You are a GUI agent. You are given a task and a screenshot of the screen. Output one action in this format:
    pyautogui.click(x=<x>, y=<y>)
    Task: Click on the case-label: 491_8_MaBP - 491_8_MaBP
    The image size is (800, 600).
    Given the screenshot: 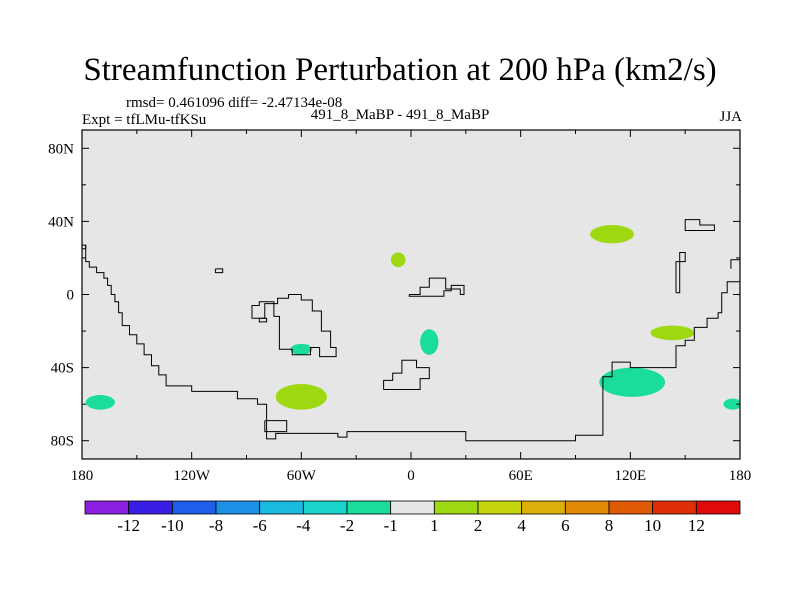 What is the action you would take?
    pyautogui.click(x=400, y=115)
    